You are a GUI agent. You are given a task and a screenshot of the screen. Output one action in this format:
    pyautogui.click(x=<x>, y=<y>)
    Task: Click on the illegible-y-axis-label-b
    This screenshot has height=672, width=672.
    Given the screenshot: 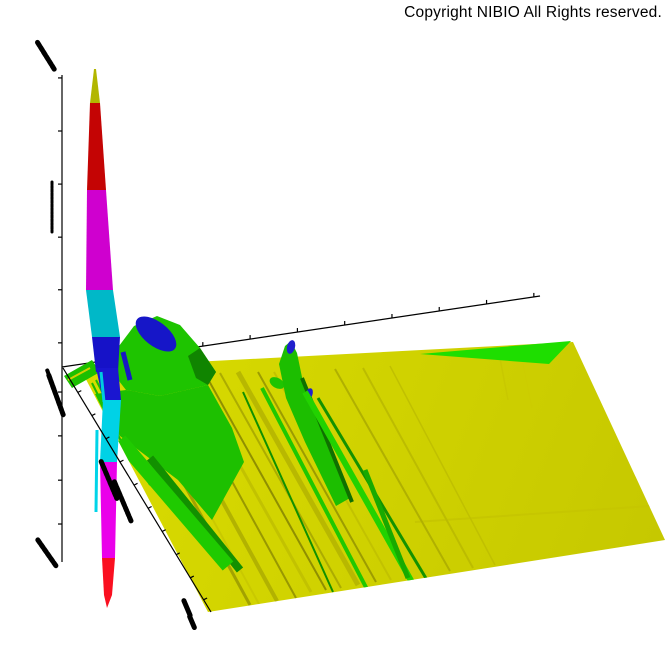 What is the action you would take?
    pyautogui.click(x=123, y=502)
    